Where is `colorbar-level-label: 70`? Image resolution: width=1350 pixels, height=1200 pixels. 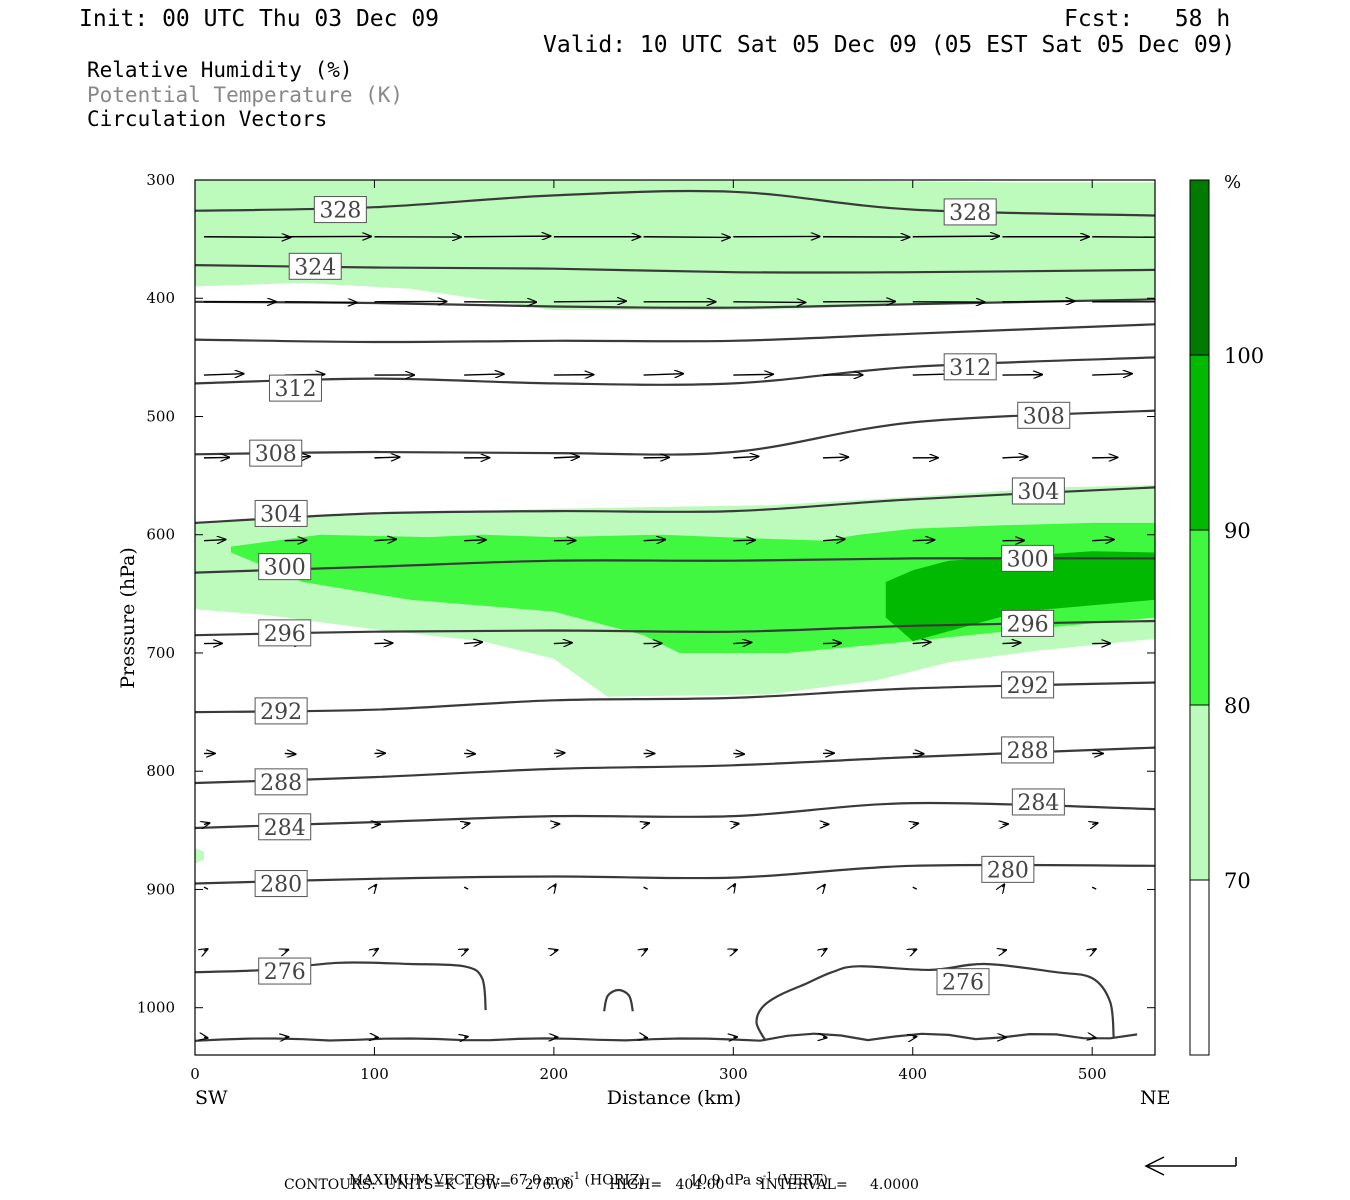
colorbar-level-label: 70 is located at coordinates (1237, 881).